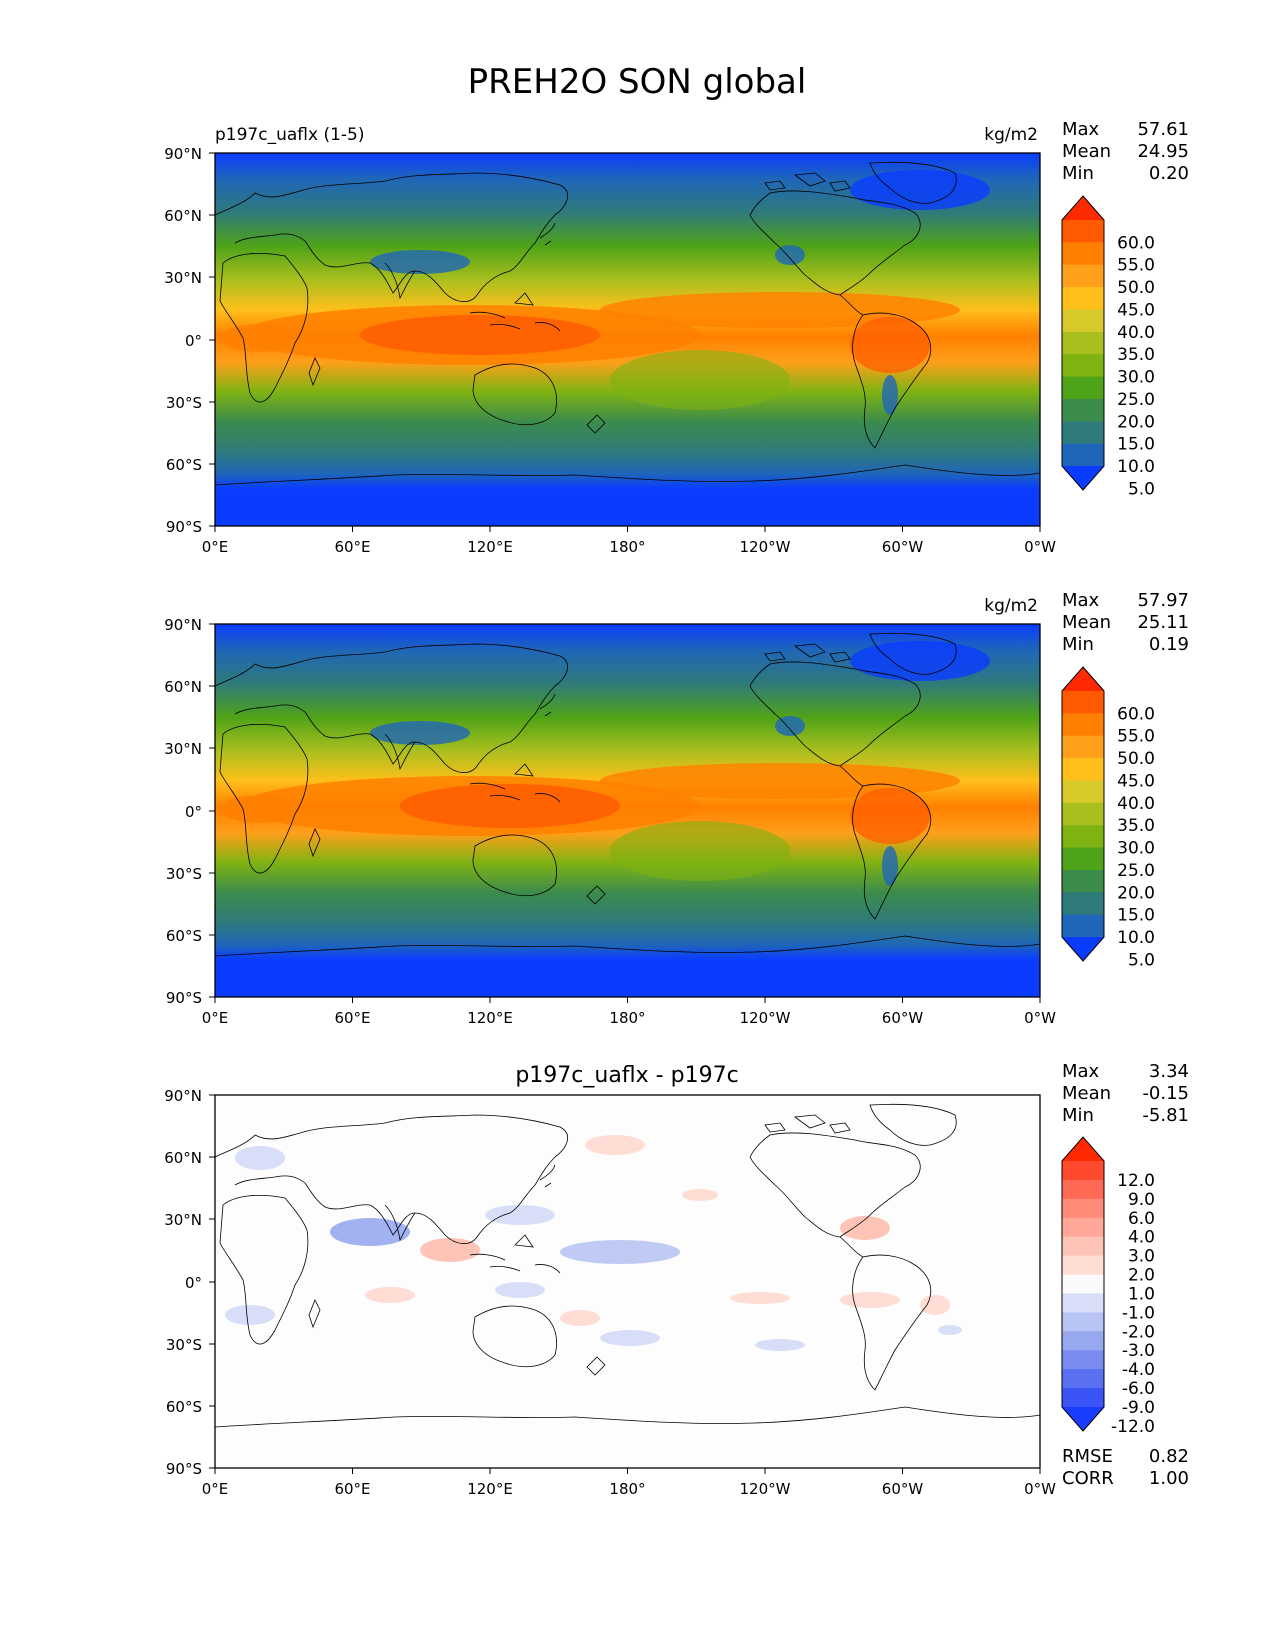 The height and width of the screenshot is (1650, 1275). Describe the element at coordinates (1136, 243) in the screenshot. I see `colorbar-tick-label: 60.0` at that location.